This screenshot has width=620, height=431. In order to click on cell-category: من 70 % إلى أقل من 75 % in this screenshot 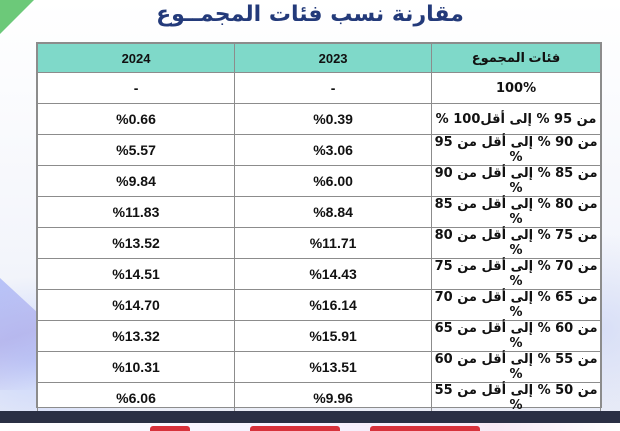, I will do `click(516, 274)`.